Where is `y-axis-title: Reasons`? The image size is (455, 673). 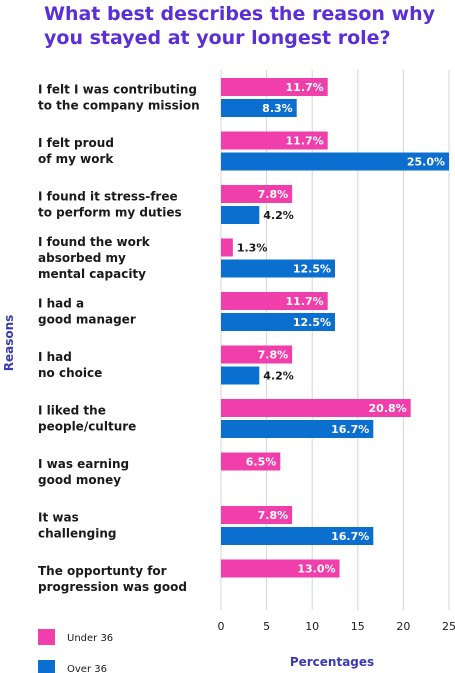
y-axis-title: Reasons is located at coordinates (9, 343).